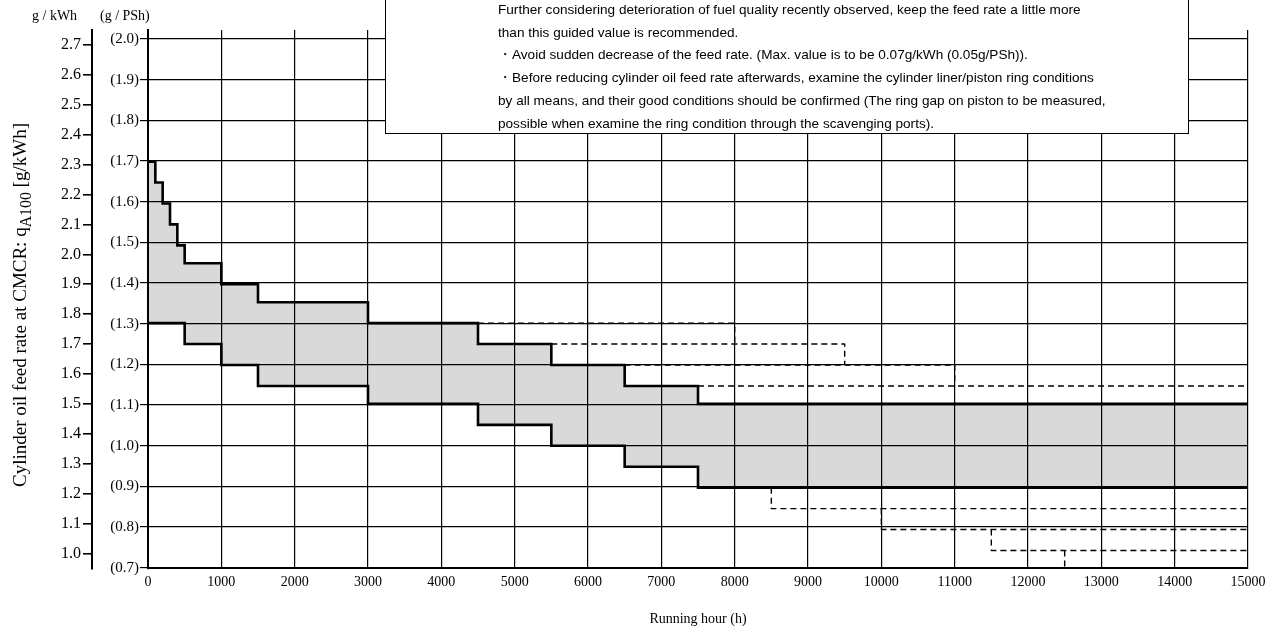 The image size is (1282, 638). I want to click on y2-tick-label: (1.2), so click(124, 364).